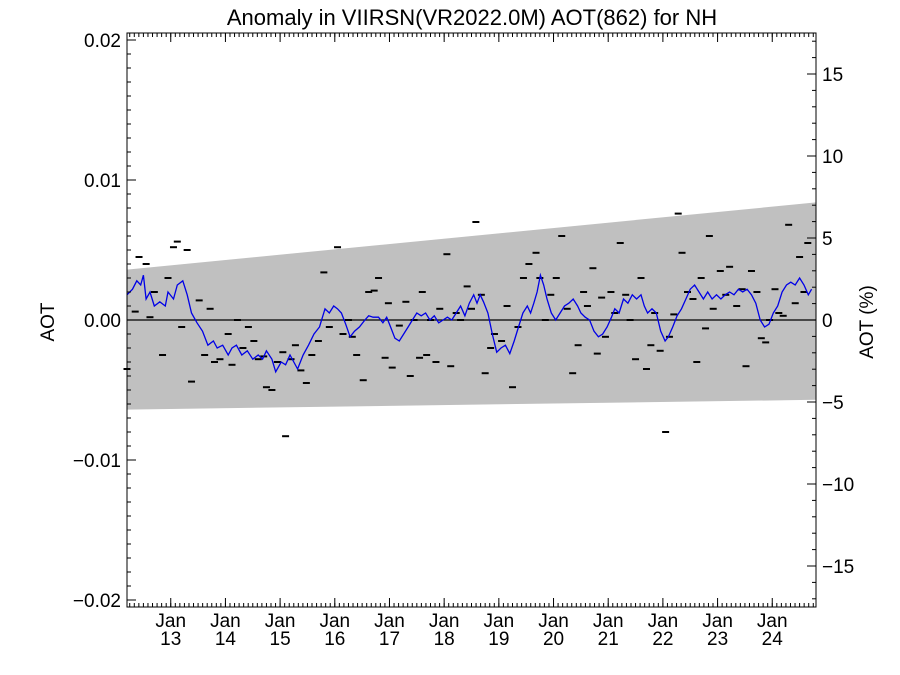  I want to click on x-tick-year: 20, so click(553, 639).